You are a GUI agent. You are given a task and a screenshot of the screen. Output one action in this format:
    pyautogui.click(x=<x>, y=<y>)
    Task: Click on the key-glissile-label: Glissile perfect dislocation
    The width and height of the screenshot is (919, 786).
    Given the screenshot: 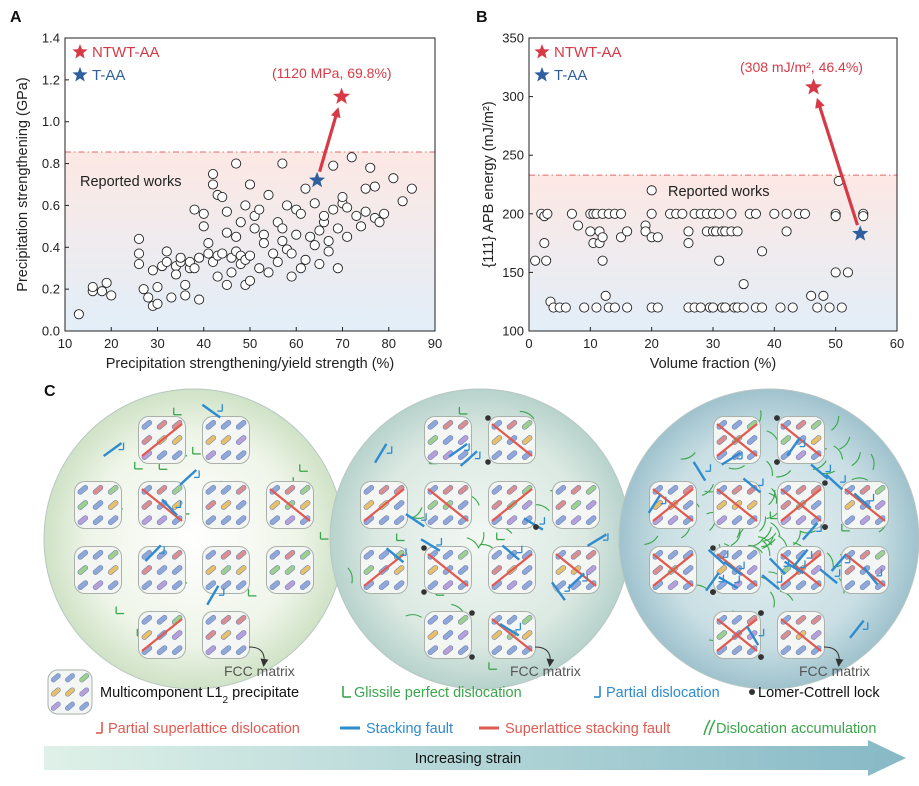 What is the action you would take?
    pyautogui.click(x=438, y=693)
    